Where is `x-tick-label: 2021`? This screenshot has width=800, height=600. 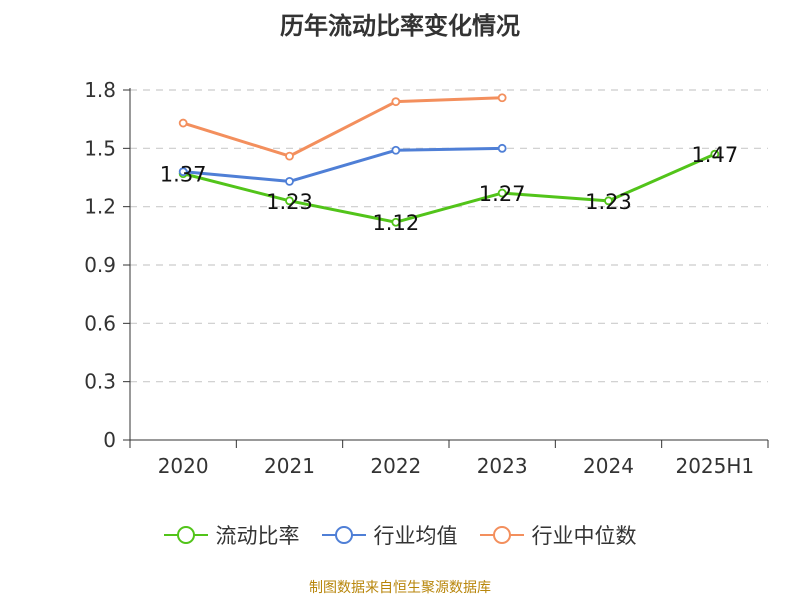
x-tick-label: 2021 is located at coordinates (289, 466).